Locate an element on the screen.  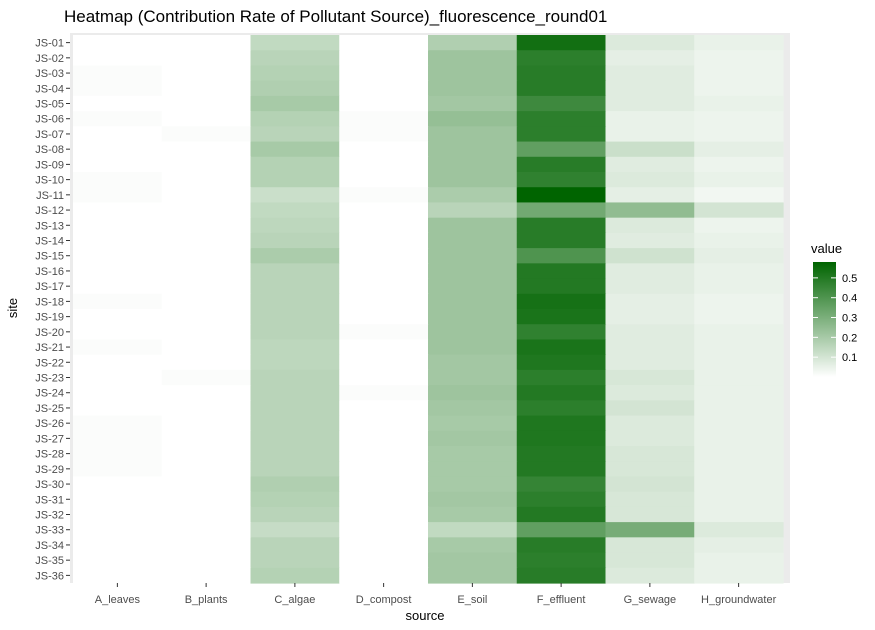
x-tick-label: H_groundwater is located at coordinates (739, 600).